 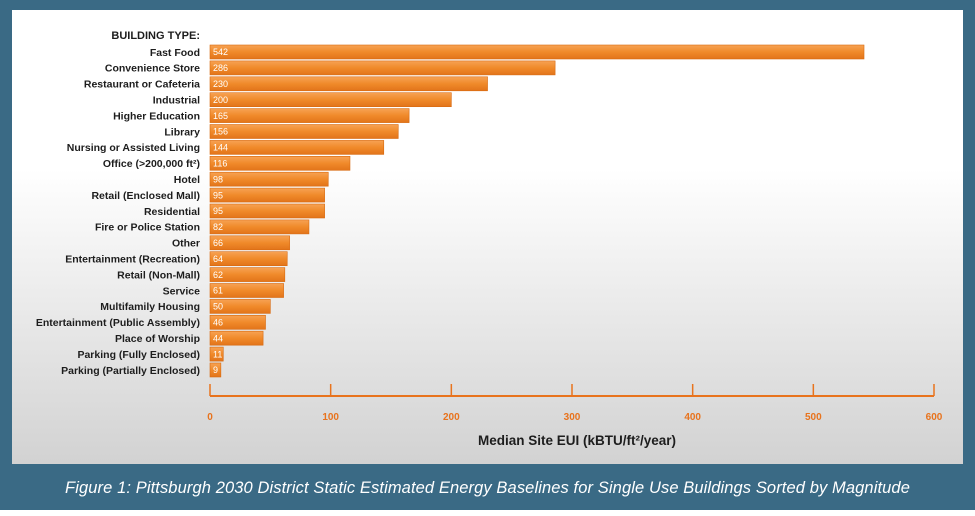 I want to click on bar-value-label: 116, so click(x=220, y=164).